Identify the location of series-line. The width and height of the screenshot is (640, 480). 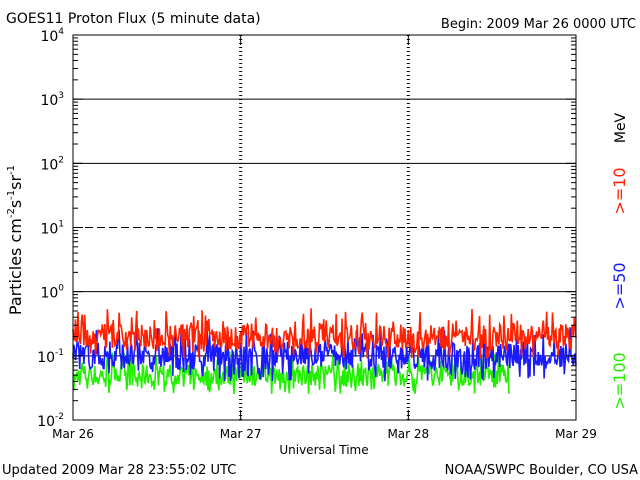
(324, 333).